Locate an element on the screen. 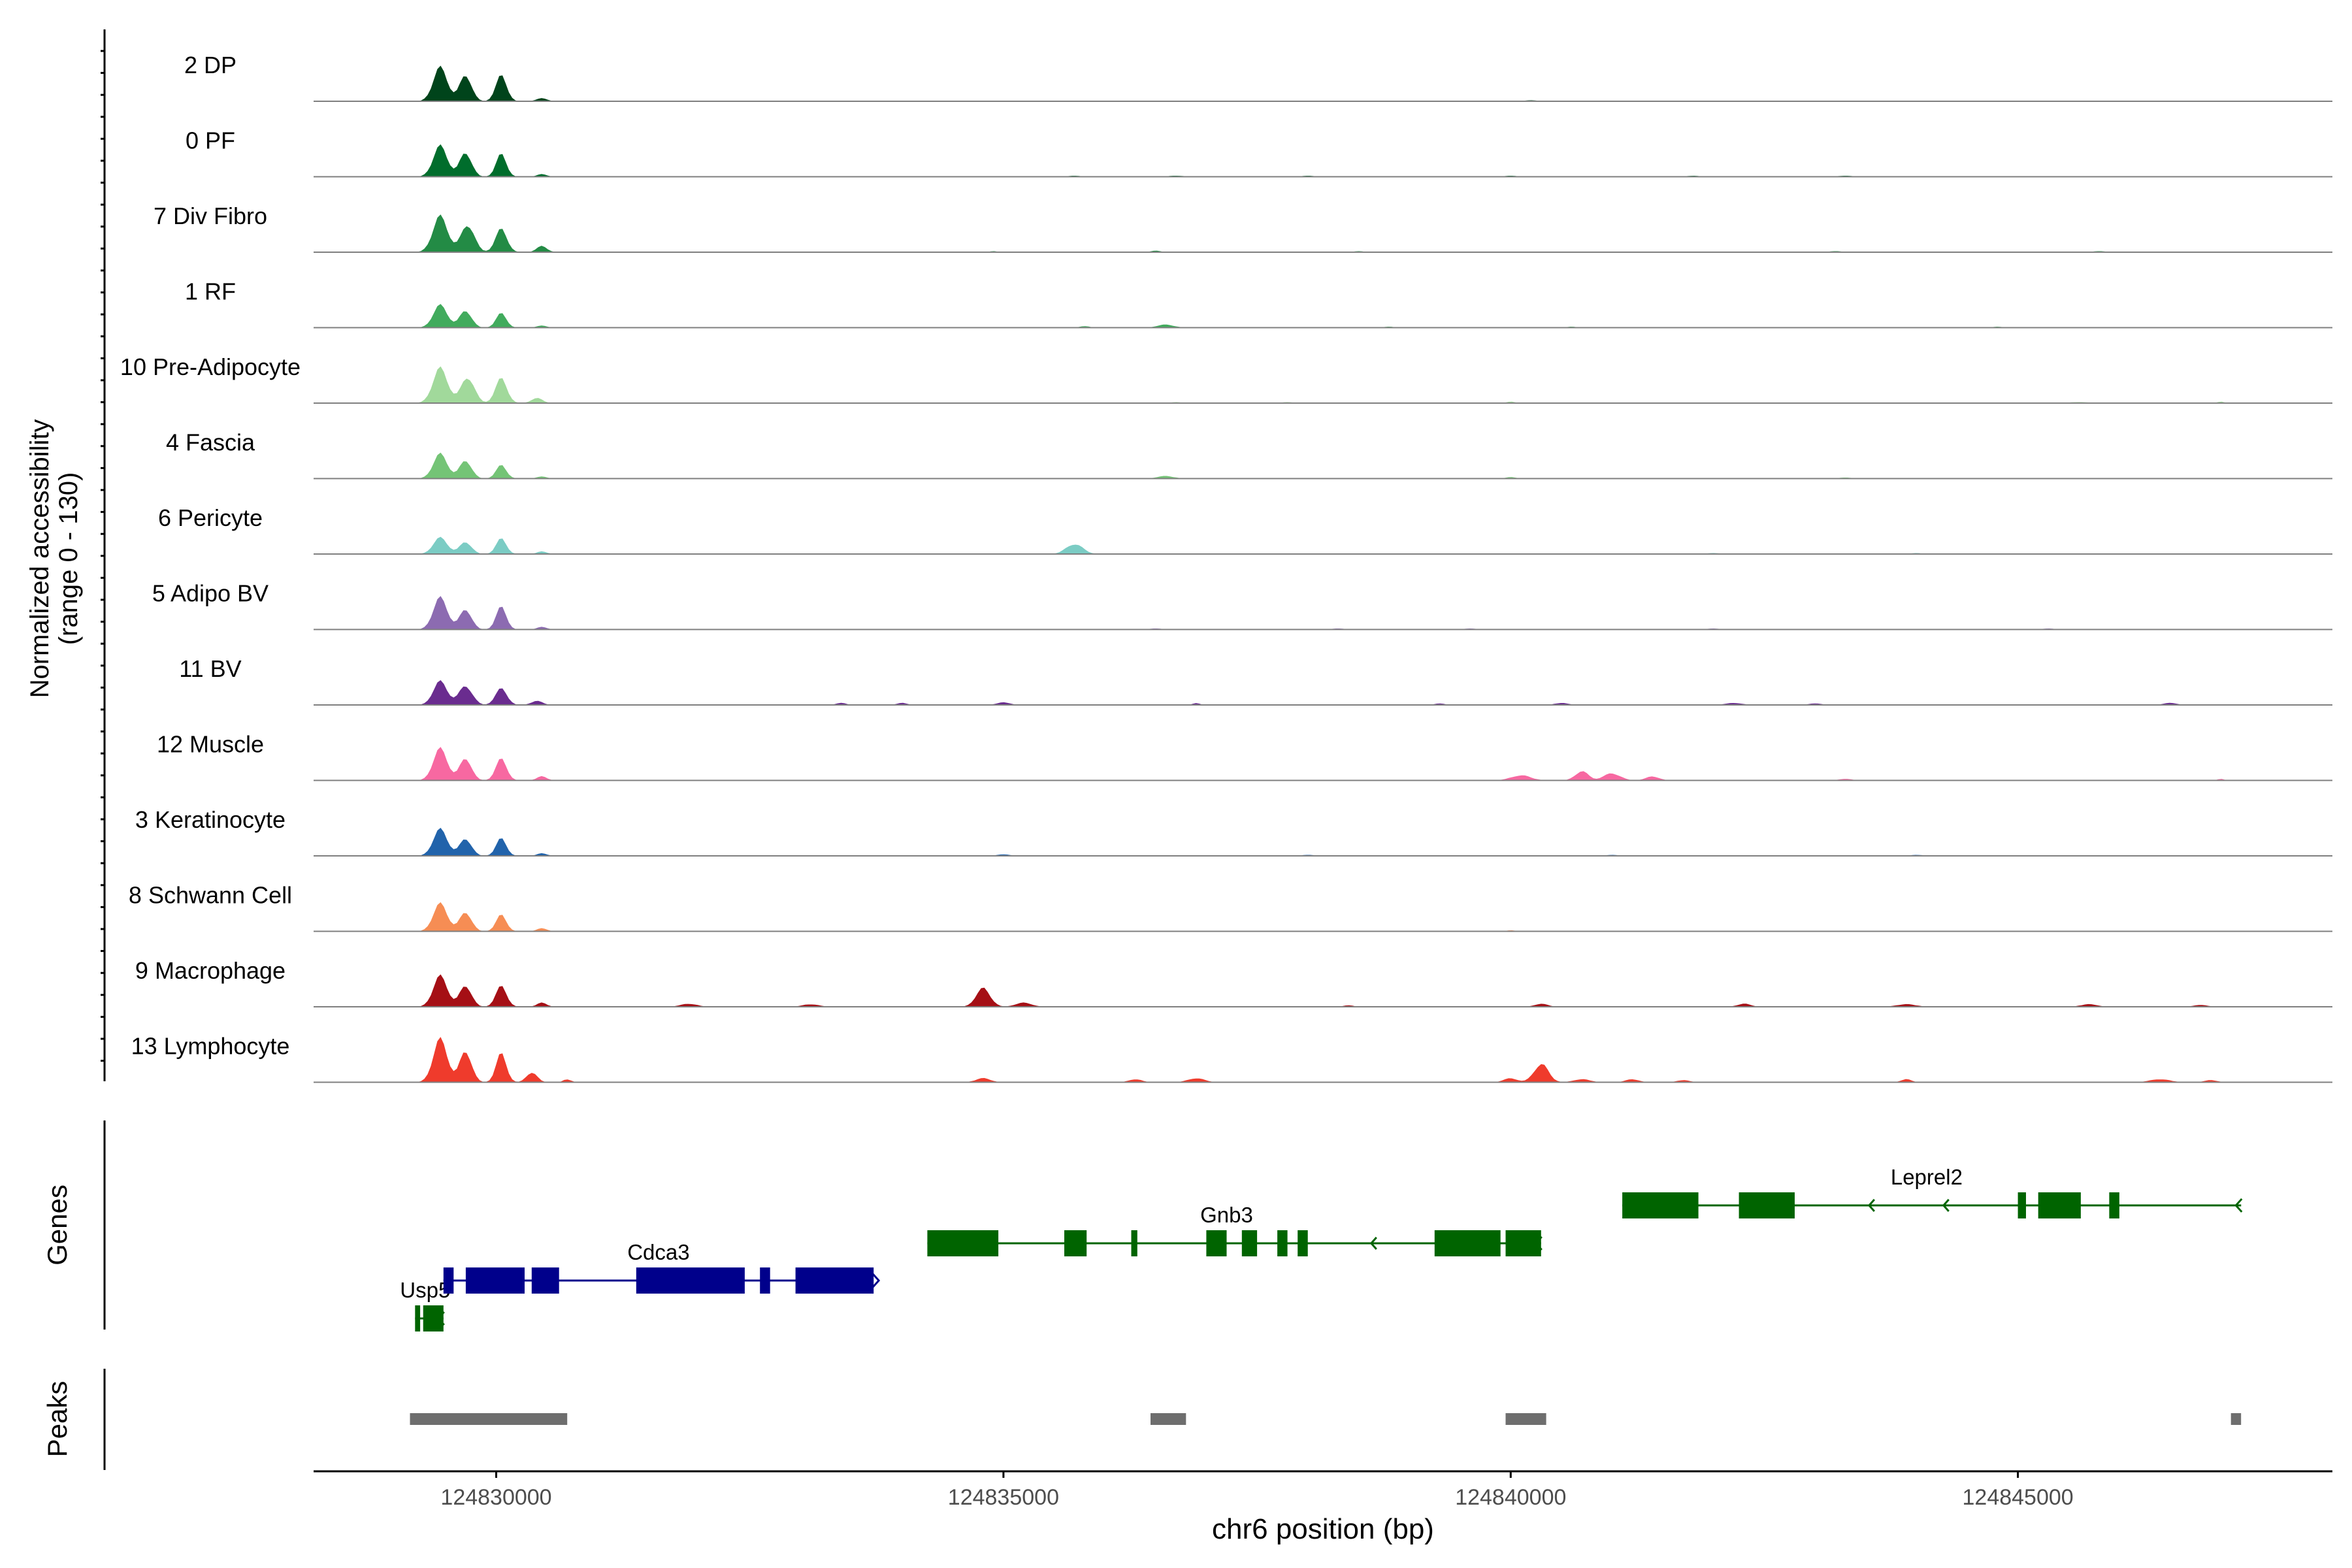 The width and height of the screenshot is (2352, 1568). coverage-track: 9 Macrophage is located at coordinates (1233, 982).